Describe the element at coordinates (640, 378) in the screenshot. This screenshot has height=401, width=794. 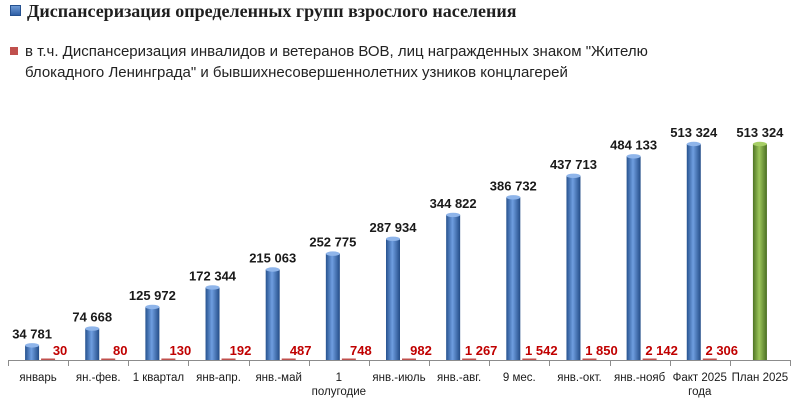
I see `x-tick-label: янв.-нояб` at that location.